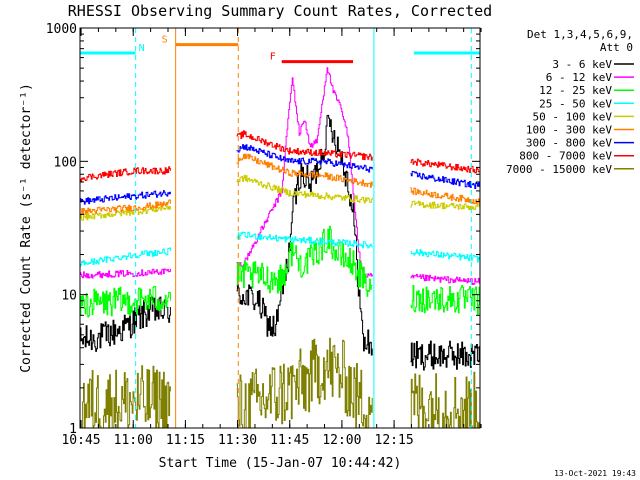 The width and height of the screenshot is (640, 480). Describe the element at coordinates (289, 440) in the screenshot. I see `x-tick-label: 11:45` at that location.